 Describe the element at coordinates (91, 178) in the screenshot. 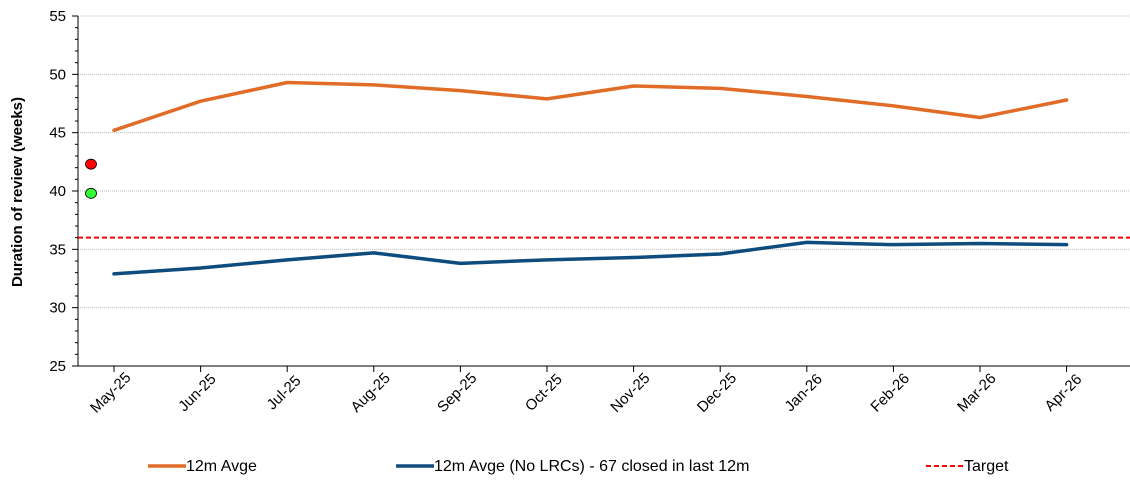

I see `status-markers` at that location.